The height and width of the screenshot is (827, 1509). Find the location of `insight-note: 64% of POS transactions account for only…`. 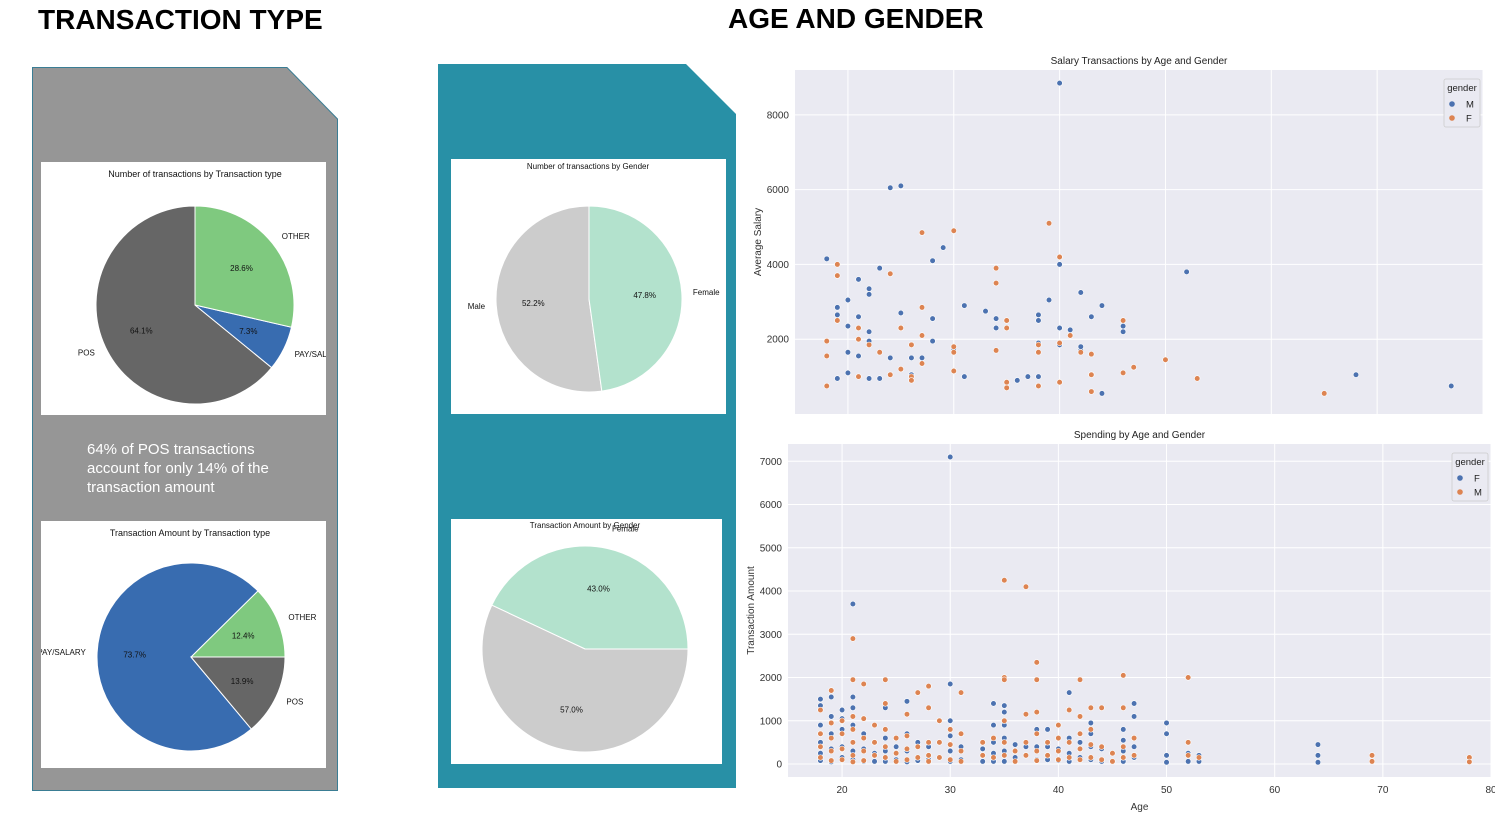

insight-note: 64% of POS transactions account for only… is located at coordinates (178, 468).